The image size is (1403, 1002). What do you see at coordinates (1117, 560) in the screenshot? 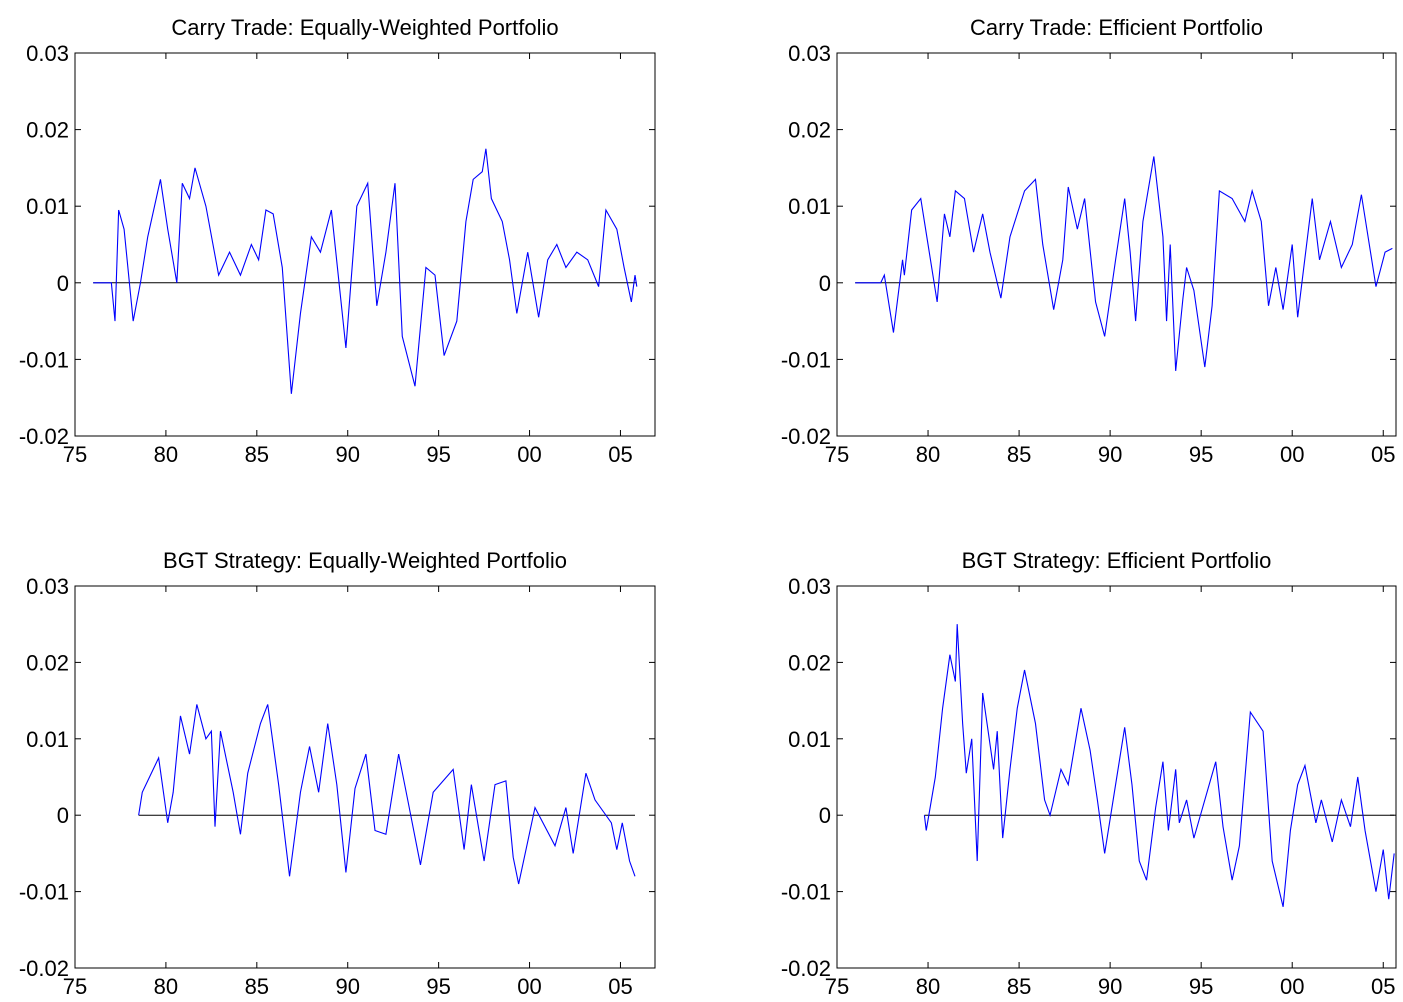
I see `chart-title: BGT Strategy: Efficient Portfolio` at bounding box center [1117, 560].